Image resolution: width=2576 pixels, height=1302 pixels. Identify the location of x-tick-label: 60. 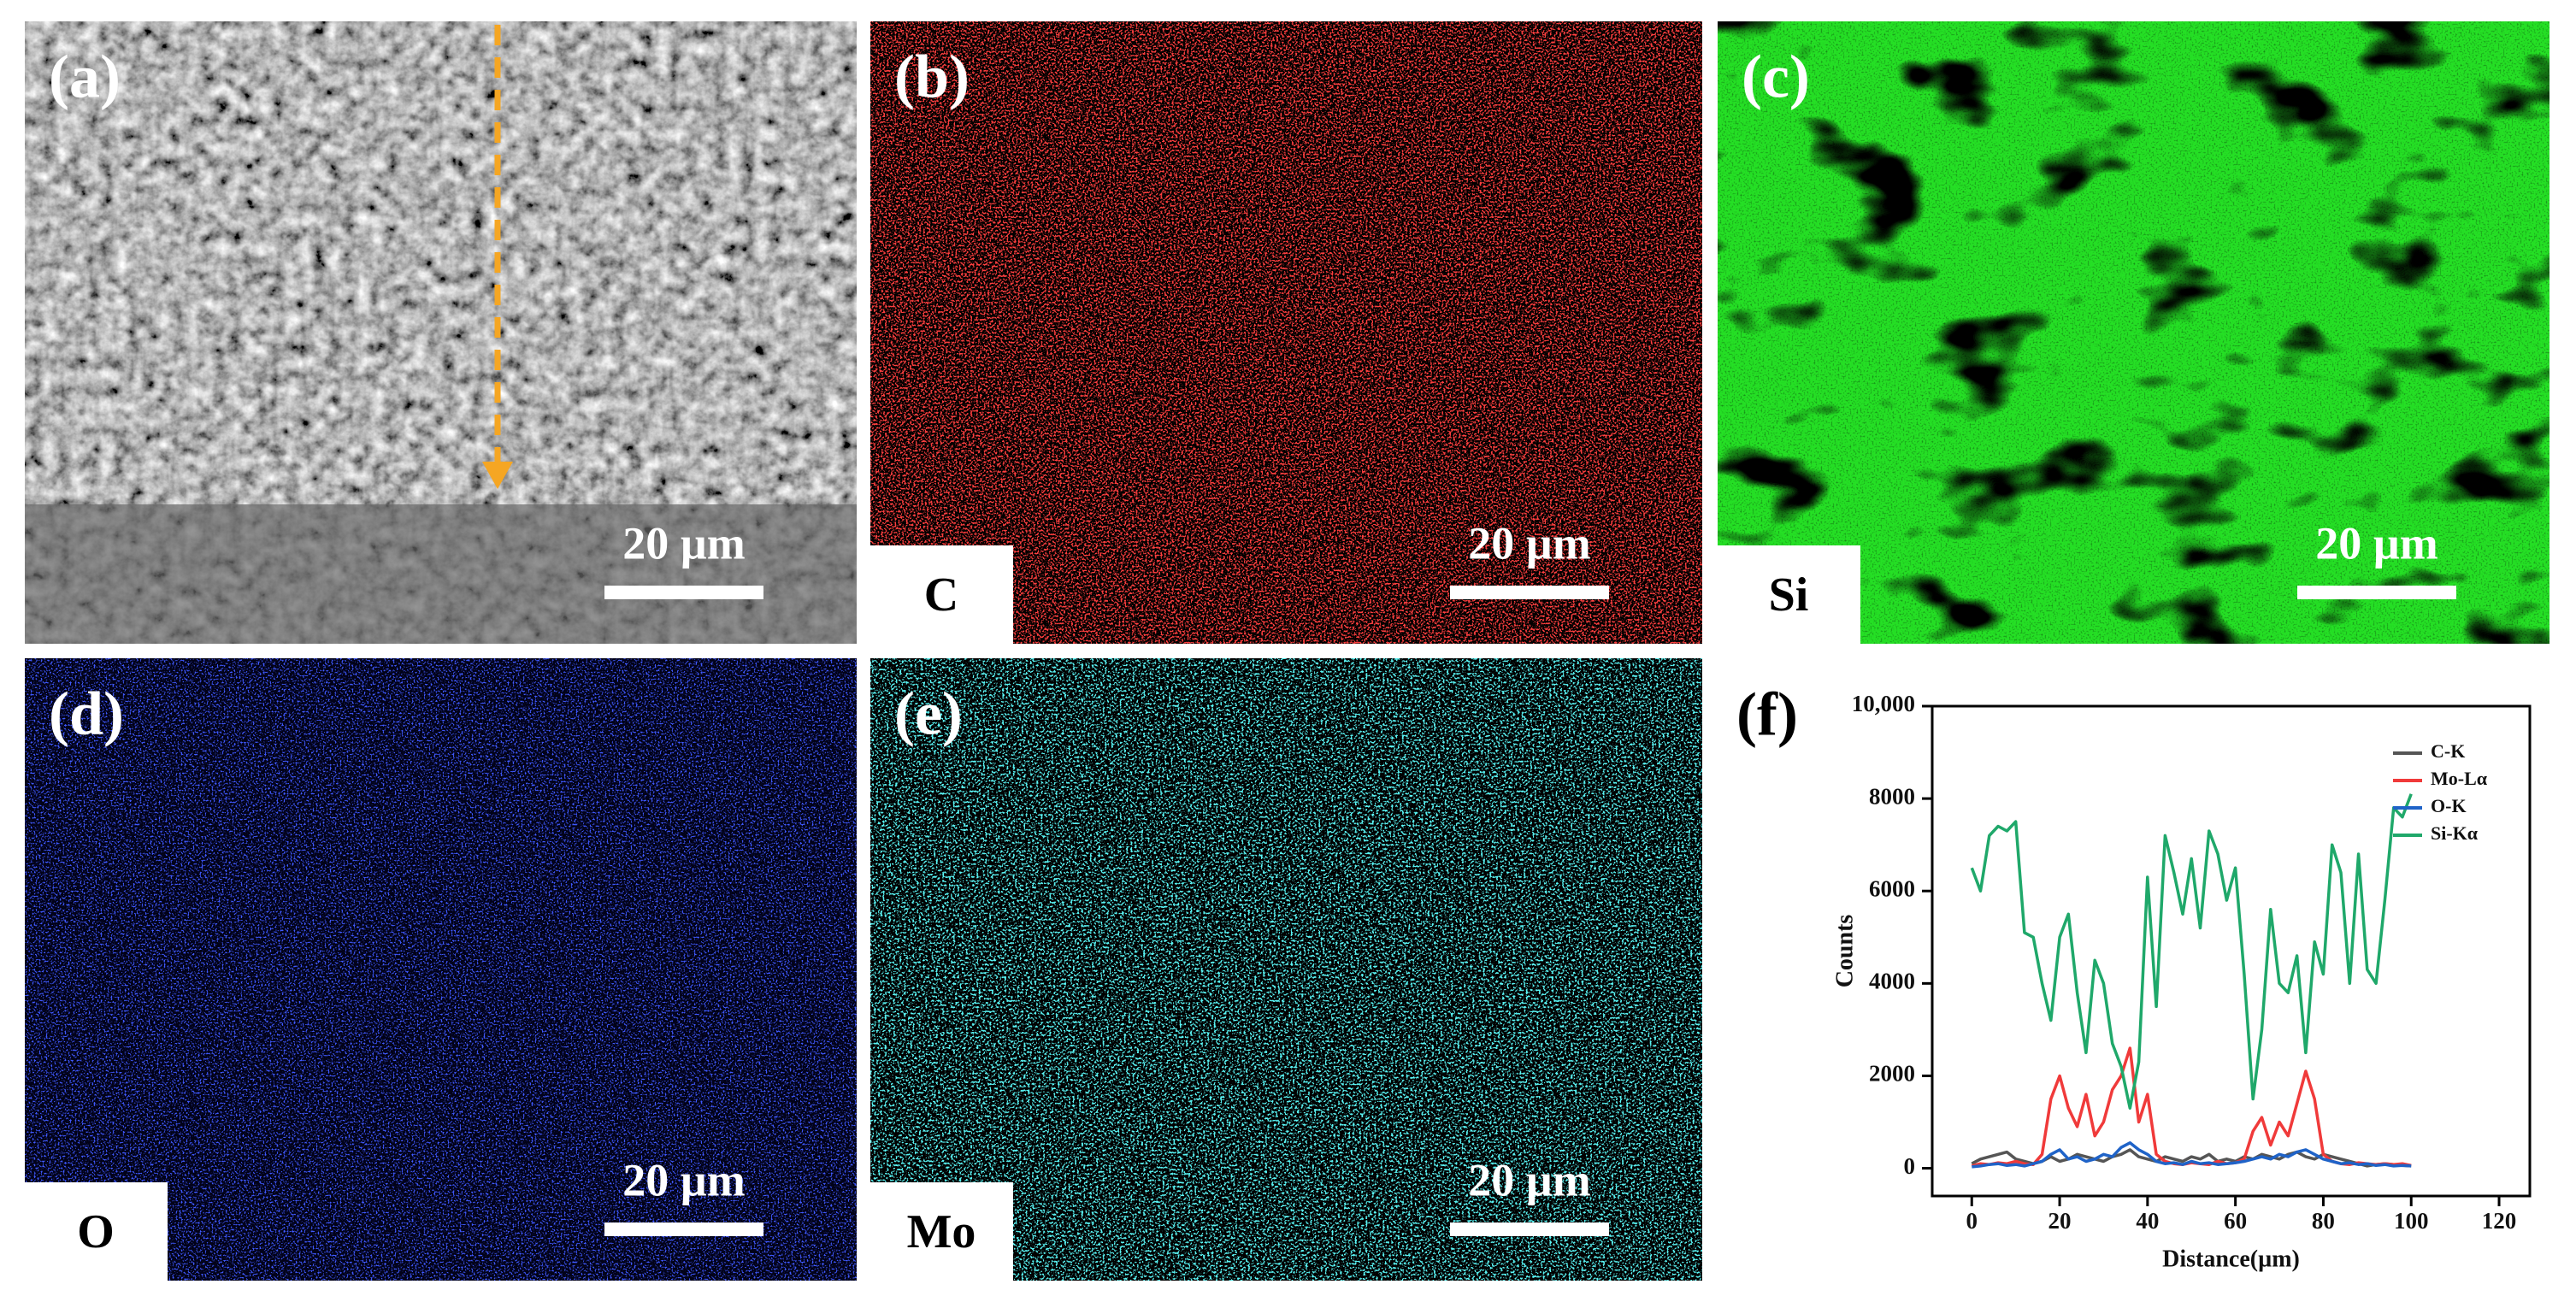
(2235, 1221).